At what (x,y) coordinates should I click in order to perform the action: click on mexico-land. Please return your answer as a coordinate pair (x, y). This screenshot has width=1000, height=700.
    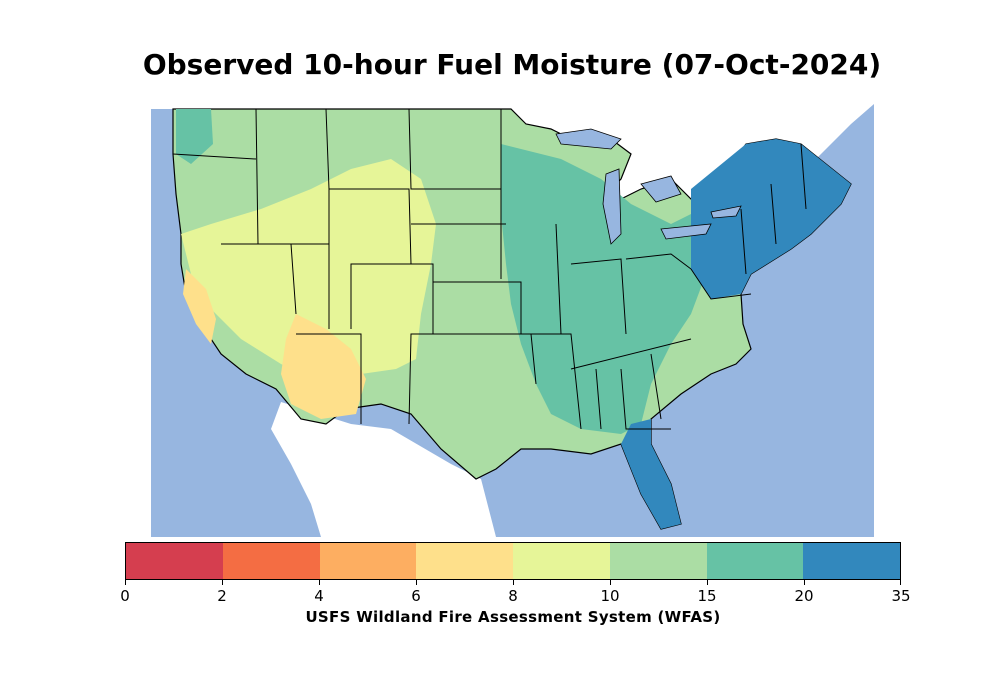
    Looking at the image, I should click on (383, 469).